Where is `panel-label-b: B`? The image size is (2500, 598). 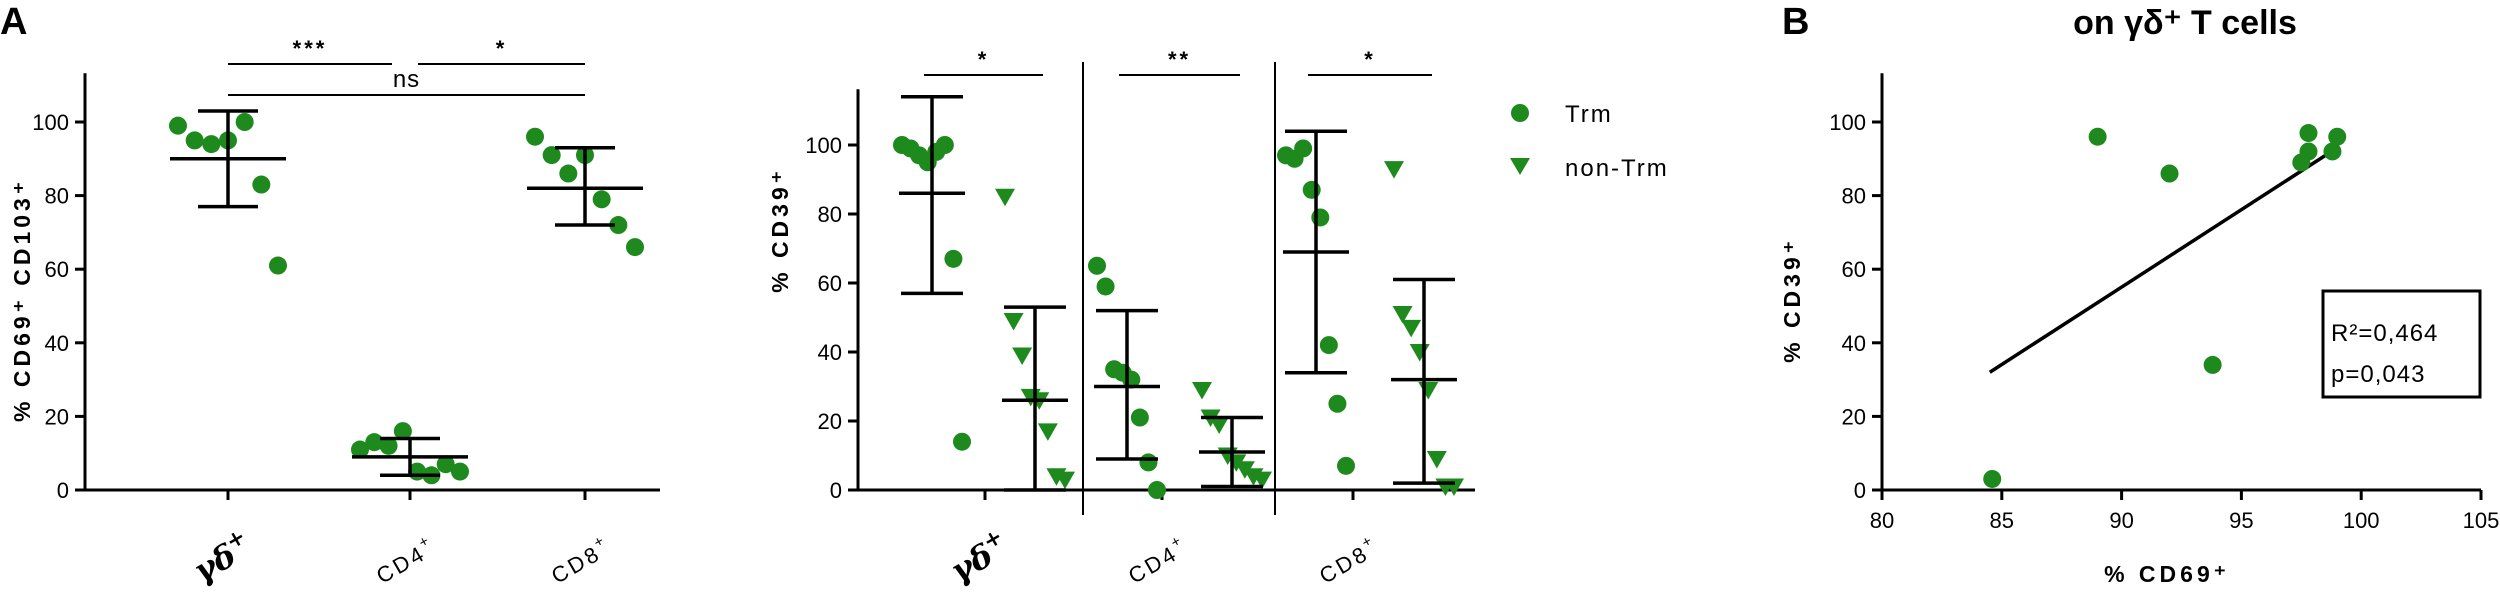
panel-label-b: B is located at coordinates (1795, 22).